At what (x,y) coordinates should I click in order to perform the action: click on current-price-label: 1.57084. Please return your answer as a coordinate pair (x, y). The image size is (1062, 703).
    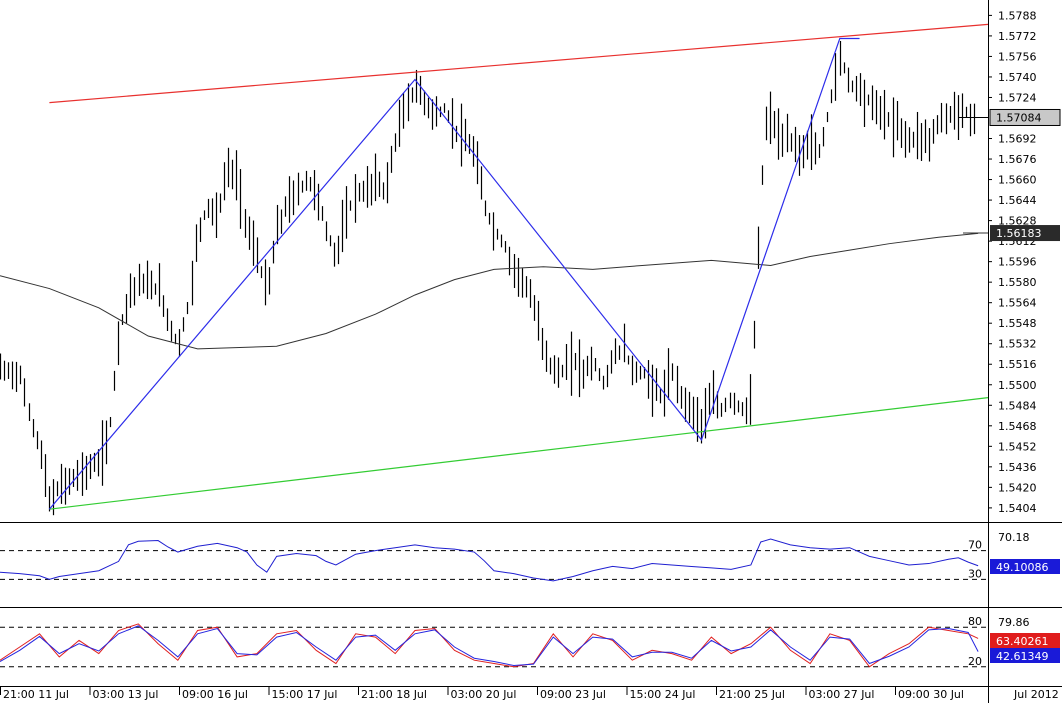
    Looking at the image, I should click on (1019, 117).